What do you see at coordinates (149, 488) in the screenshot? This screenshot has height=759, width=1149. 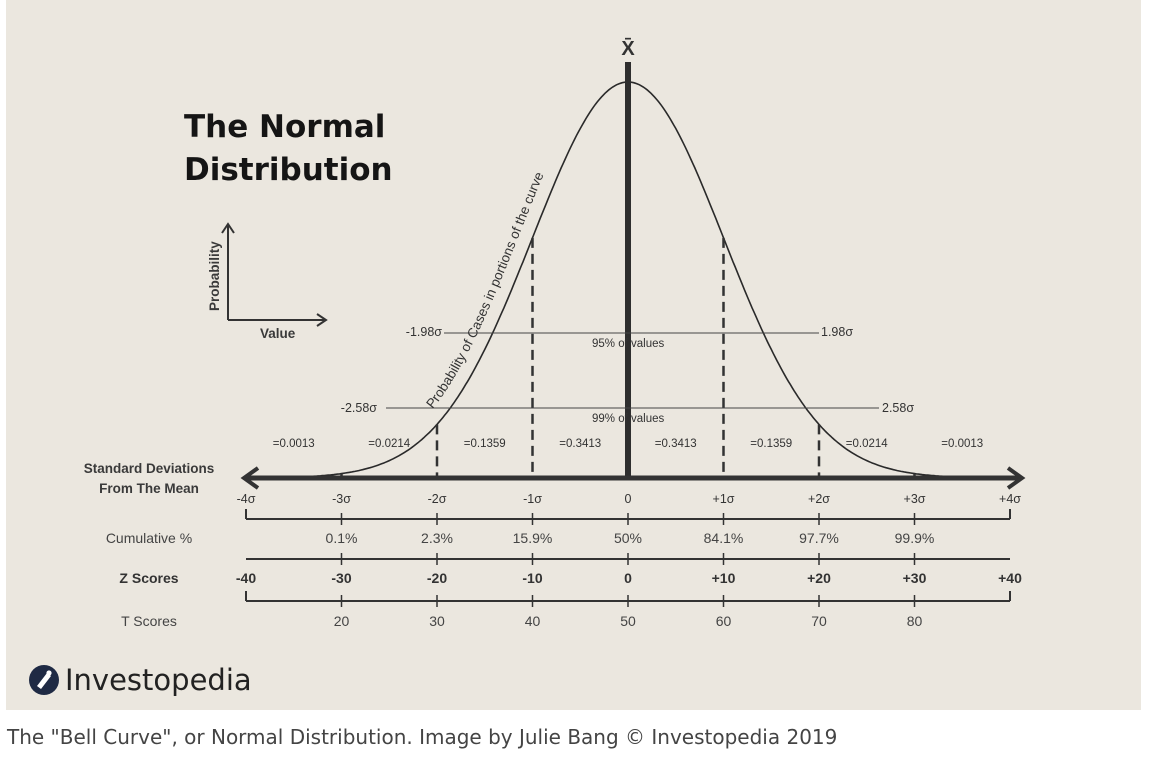 I see `std-dev-label-line-2: From The Mean` at bounding box center [149, 488].